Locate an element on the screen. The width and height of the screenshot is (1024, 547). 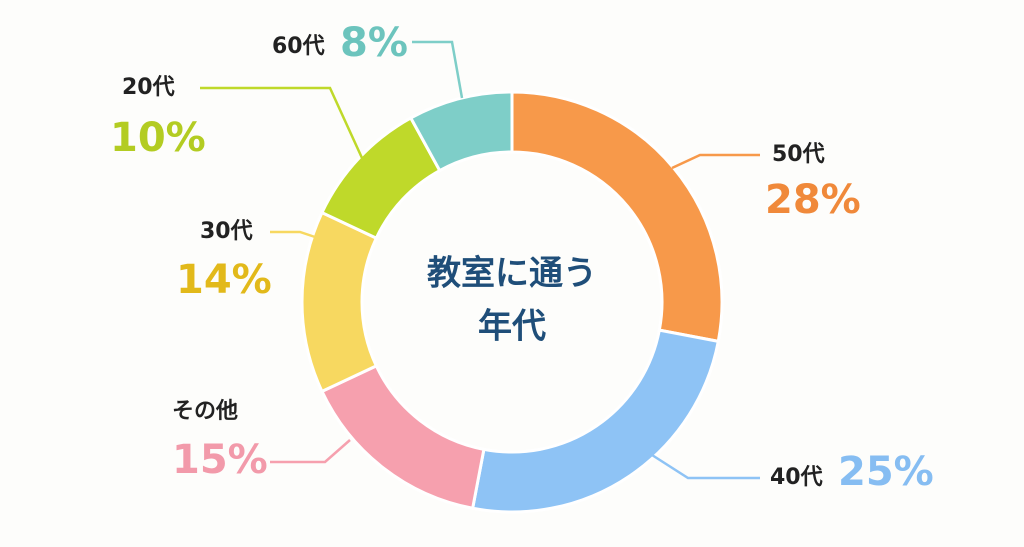
chart-title: 年代 is located at coordinates (512, 327).